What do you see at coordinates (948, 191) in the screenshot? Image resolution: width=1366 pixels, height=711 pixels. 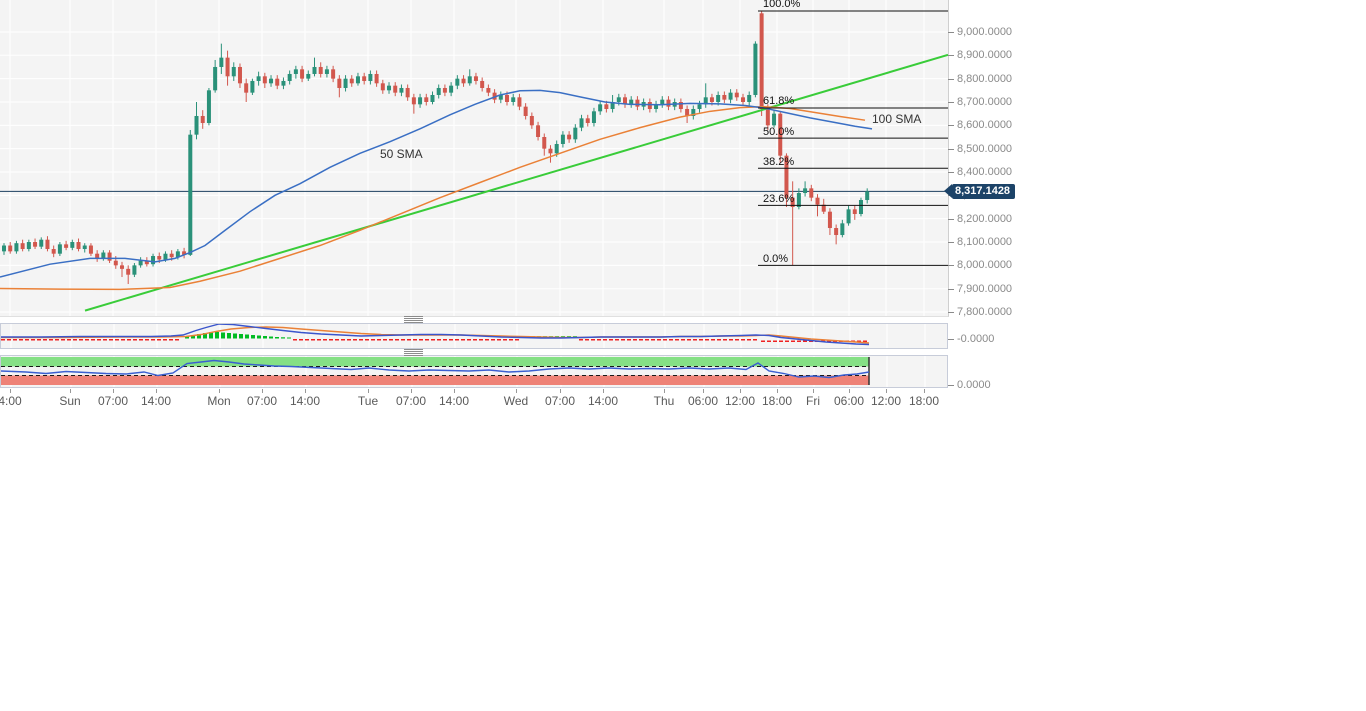 I see `current-price-badge-arrow` at bounding box center [948, 191].